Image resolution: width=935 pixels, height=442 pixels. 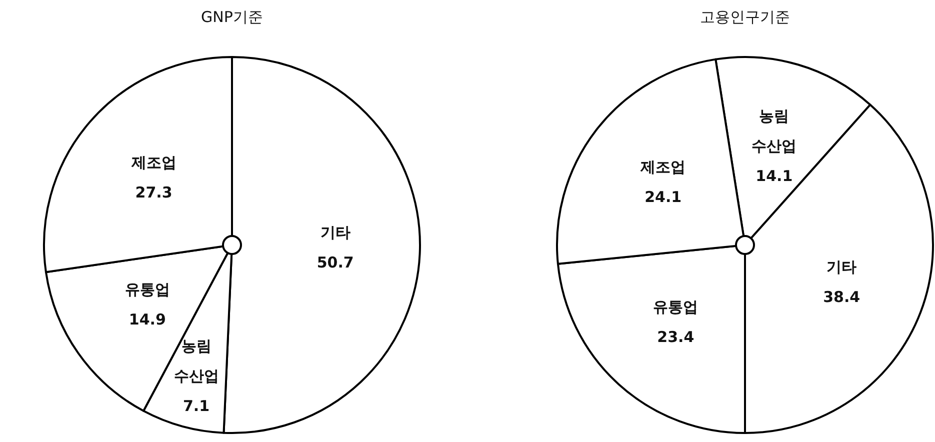 I want to click on data-label: 14.1, so click(x=774, y=176).